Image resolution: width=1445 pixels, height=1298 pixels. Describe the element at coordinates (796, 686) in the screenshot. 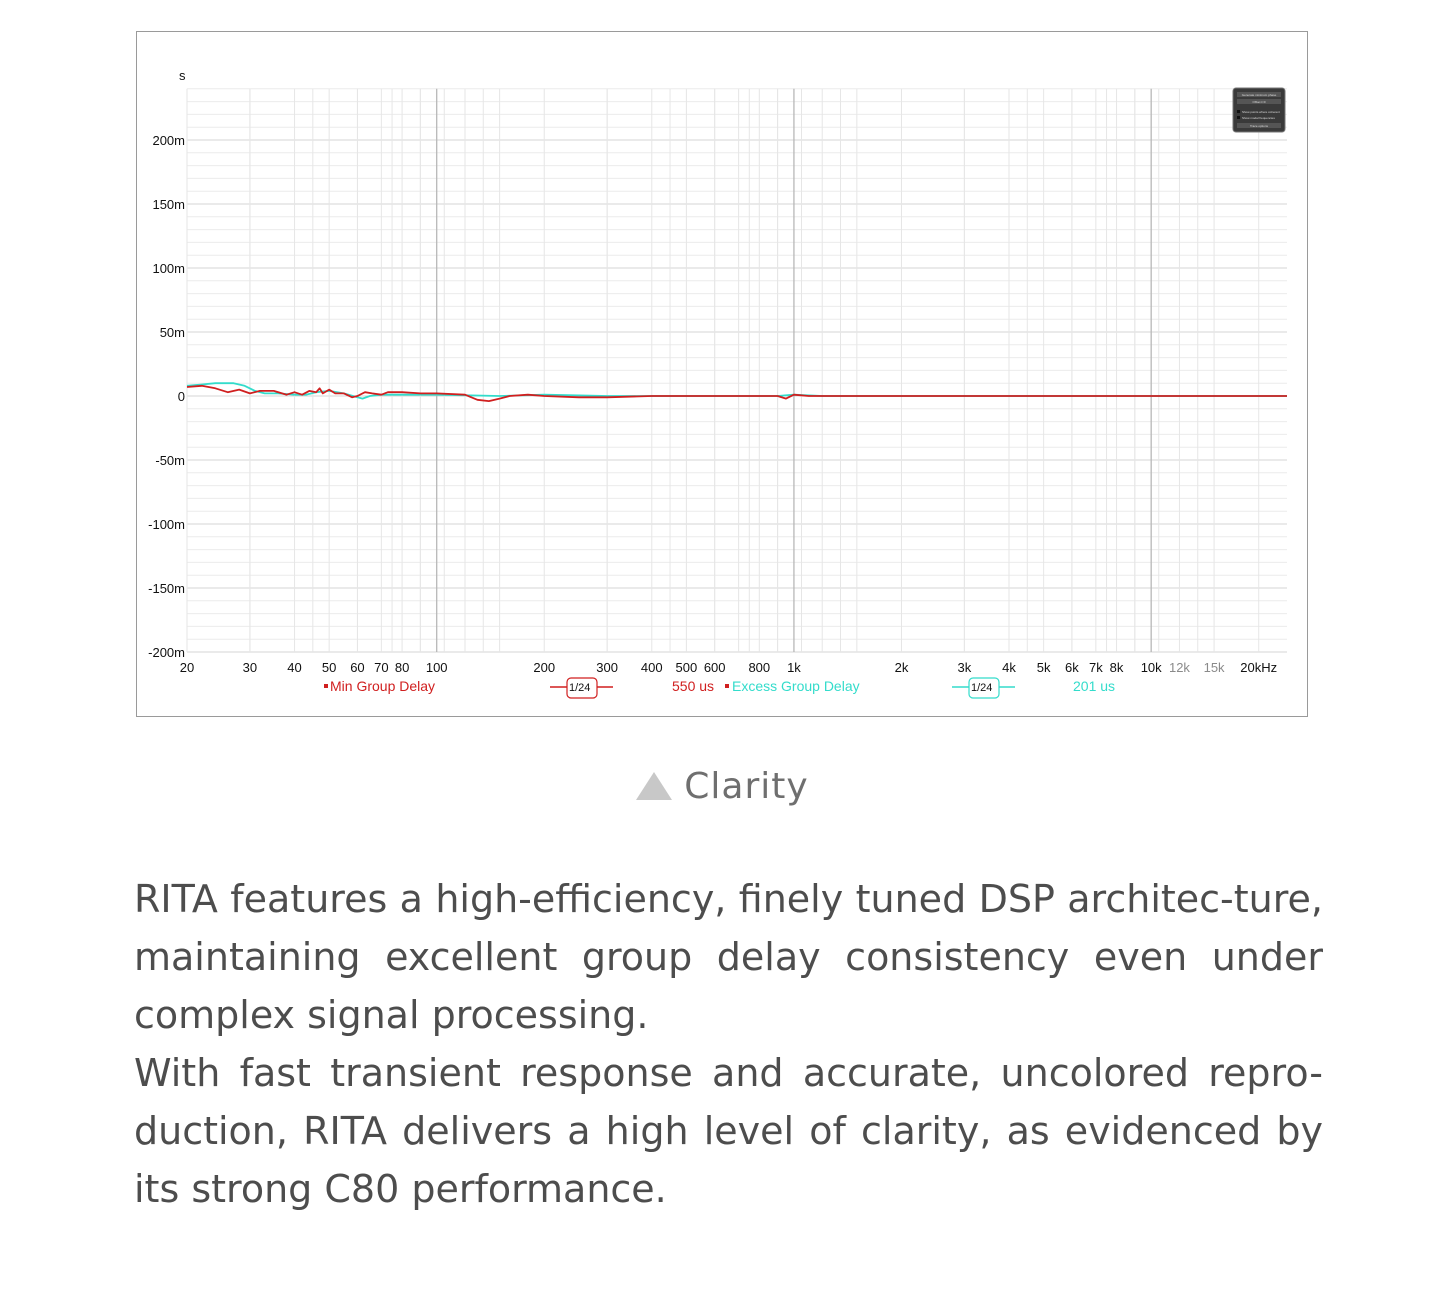

I see `legend-label-excess-group-delay: Excess Group Delay` at that location.